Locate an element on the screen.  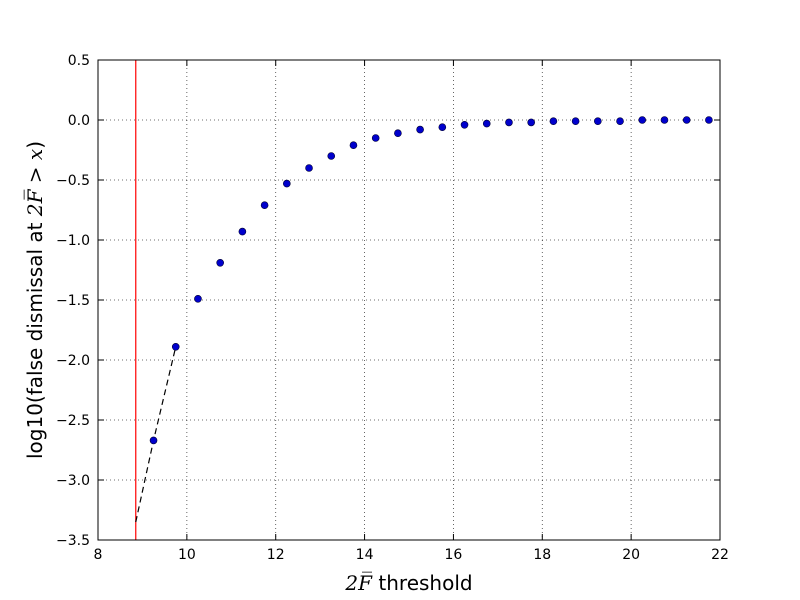
x-tick-label: 20 is located at coordinates (631, 555).